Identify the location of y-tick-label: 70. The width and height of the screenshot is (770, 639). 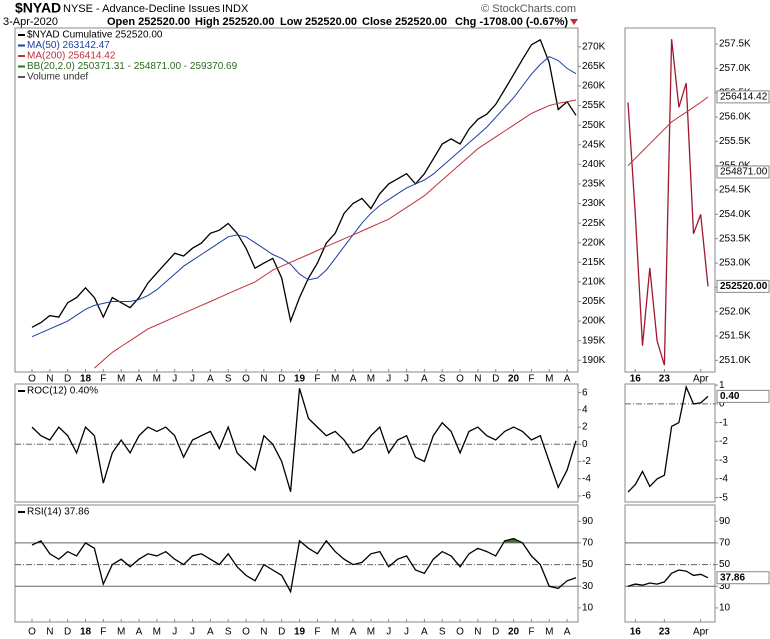
(588, 543).